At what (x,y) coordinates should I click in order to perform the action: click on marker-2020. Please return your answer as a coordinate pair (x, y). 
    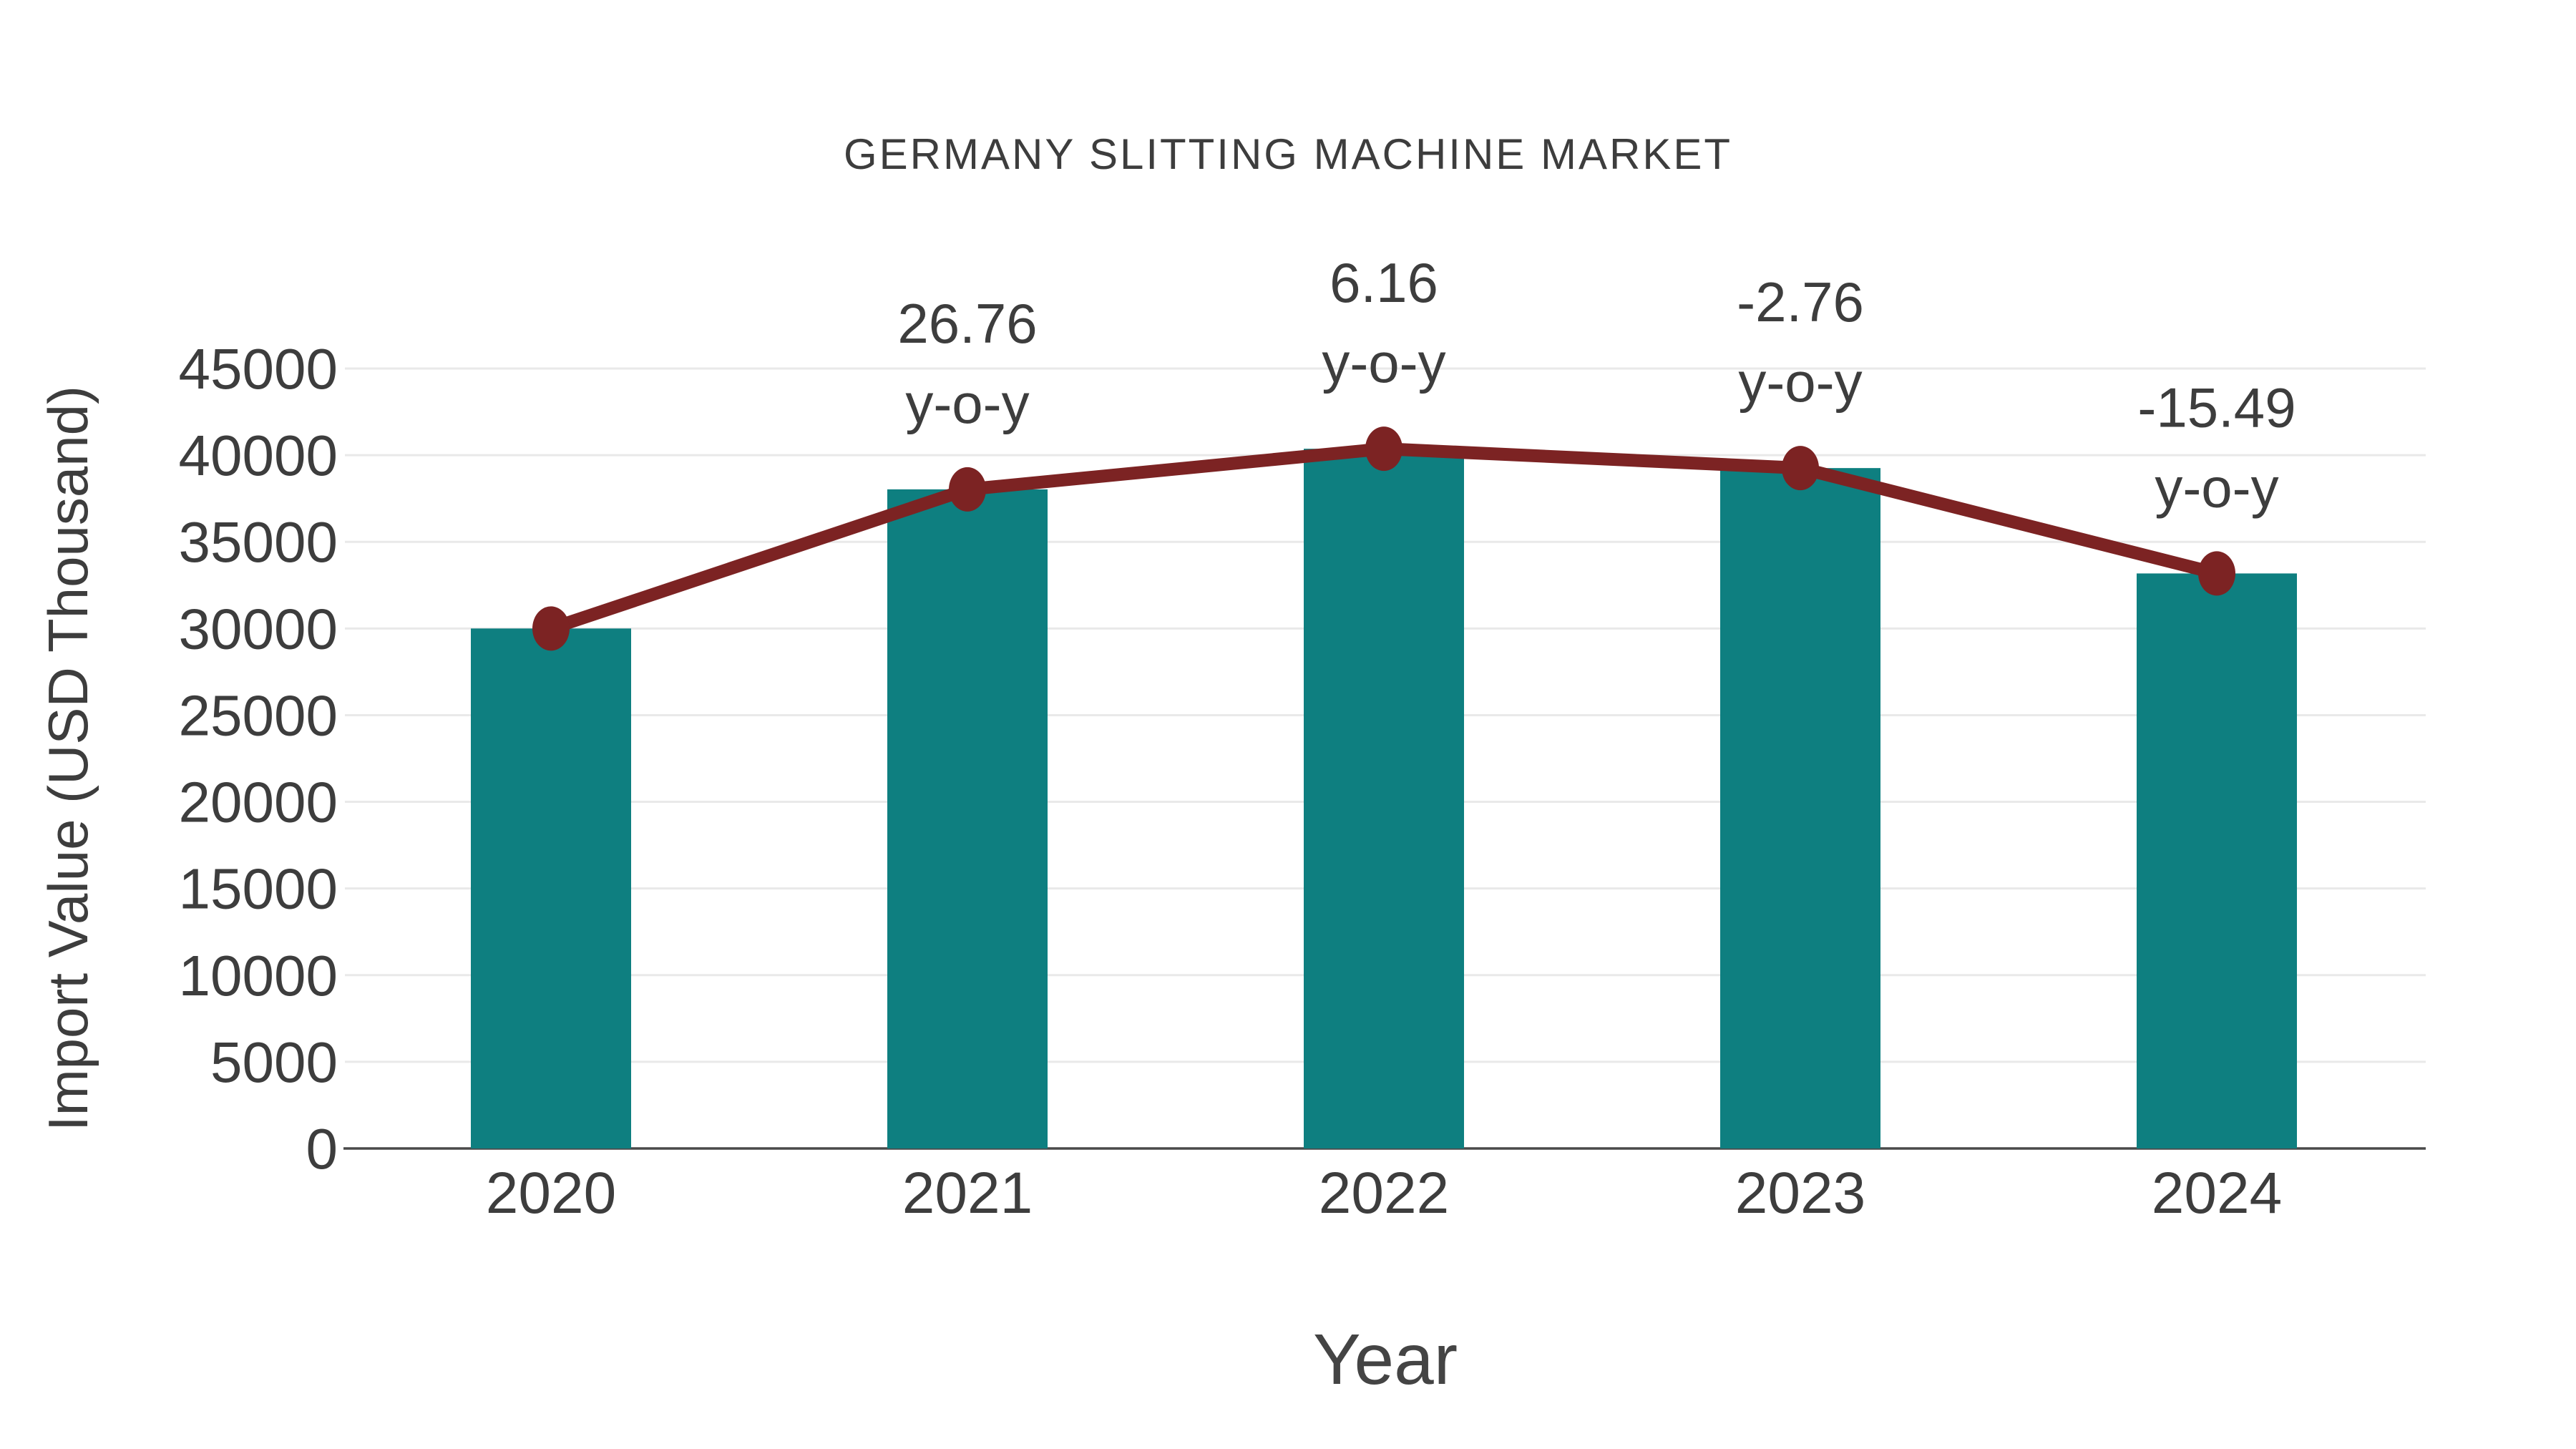
    Looking at the image, I should click on (551, 628).